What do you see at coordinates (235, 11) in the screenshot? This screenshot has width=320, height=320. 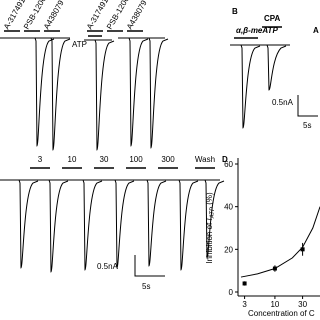 I see `panel-label: B` at bounding box center [235, 11].